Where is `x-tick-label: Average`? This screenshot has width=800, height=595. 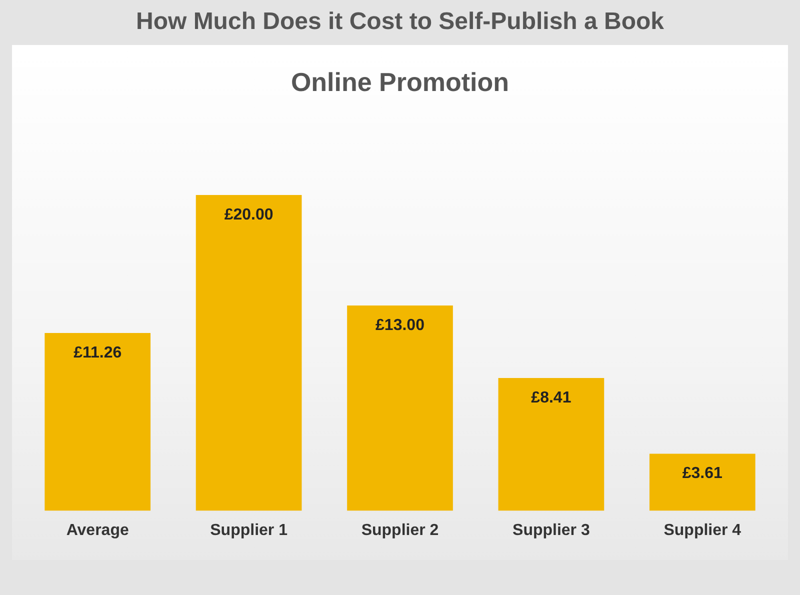
x-tick-label: Average is located at coordinates (97, 530).